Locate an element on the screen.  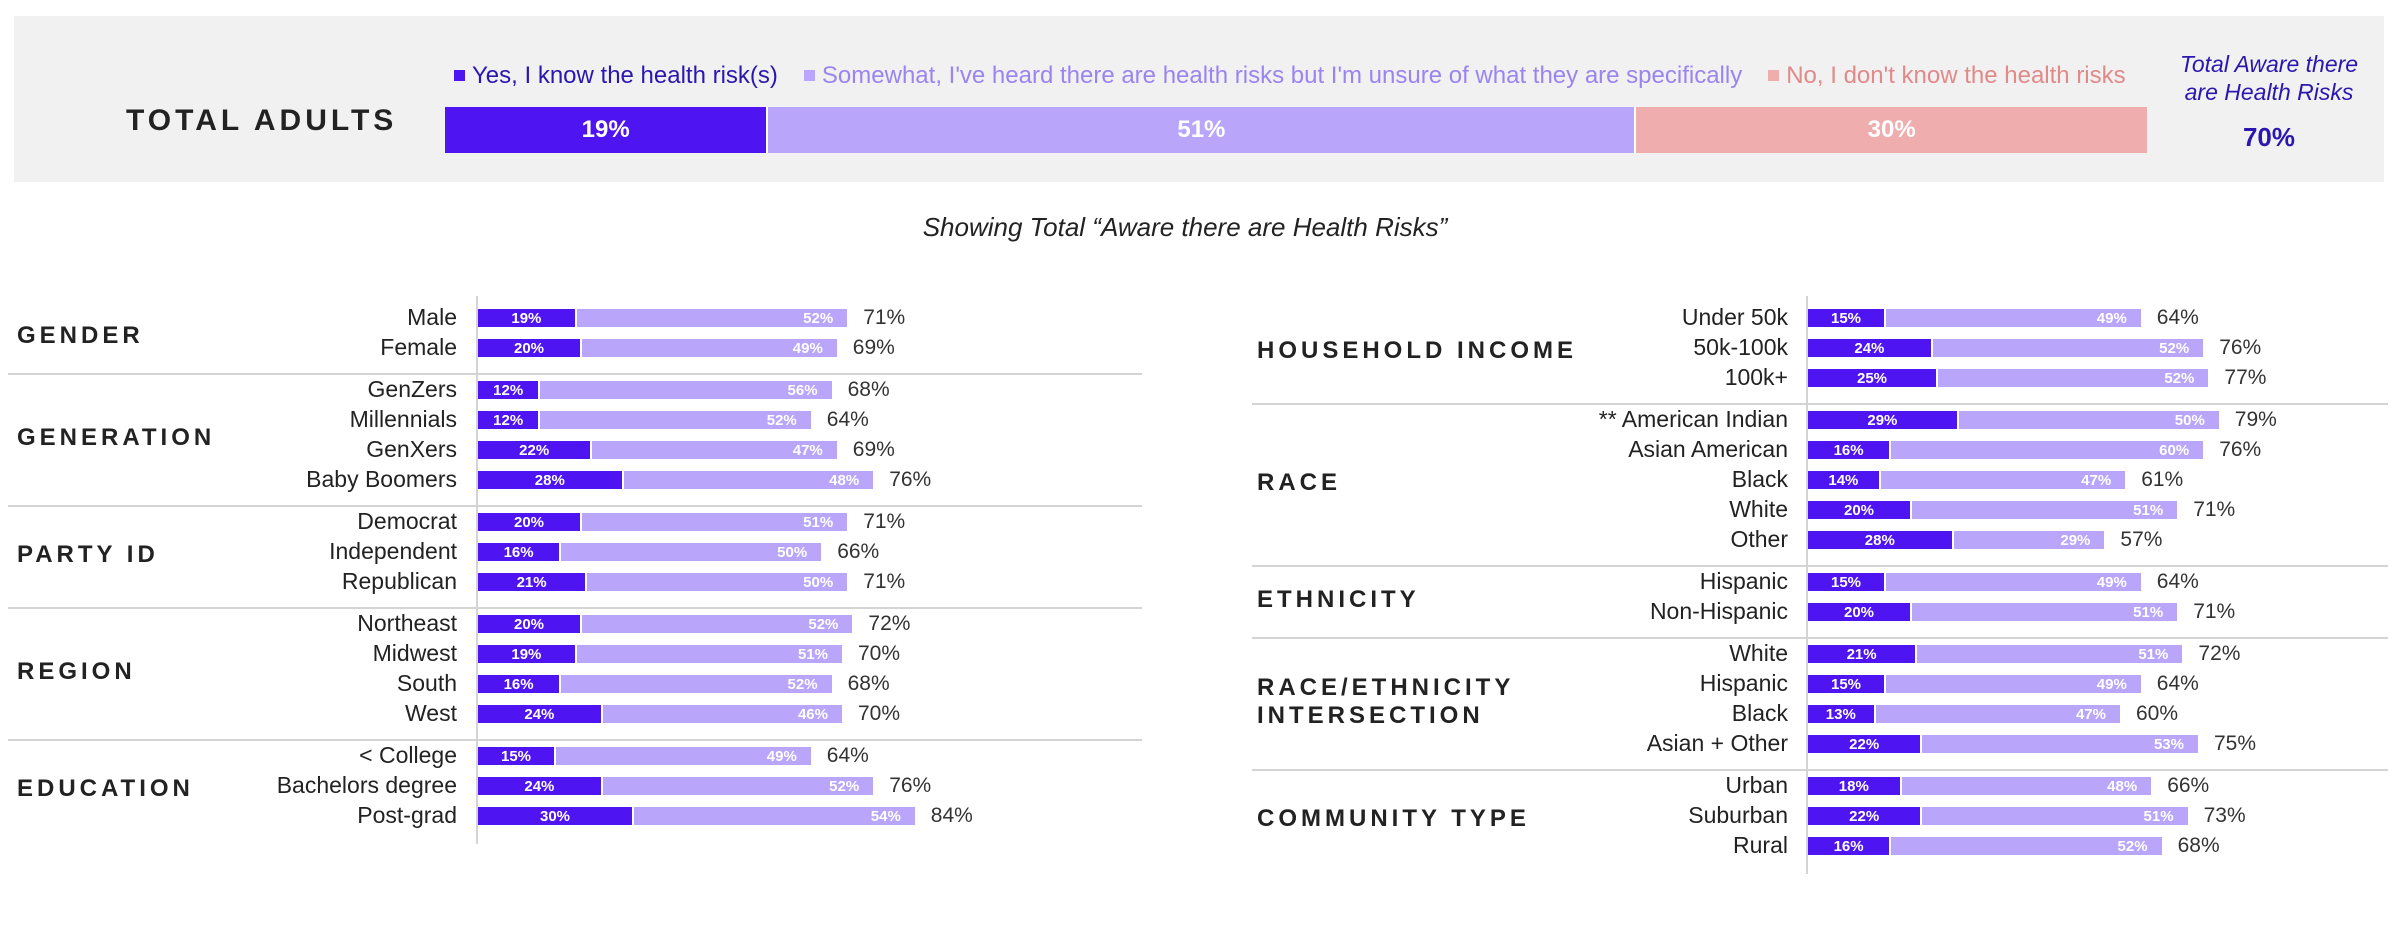
row-label: 100k+ is located at coordinates (1756, 377).